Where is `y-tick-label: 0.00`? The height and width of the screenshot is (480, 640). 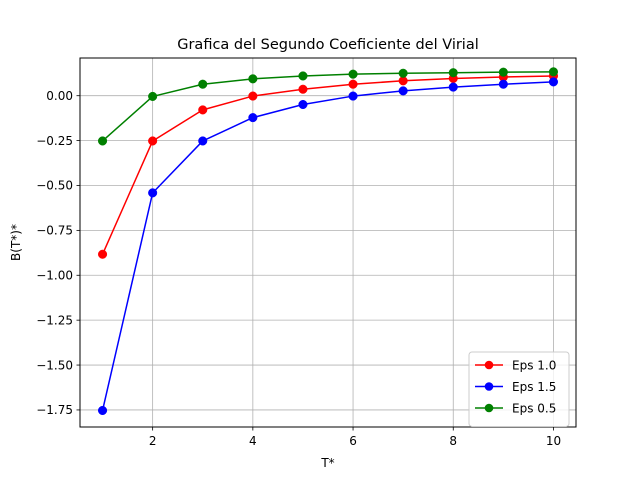
y-tick-label: 0.00 is located at coordinates (59, 96).